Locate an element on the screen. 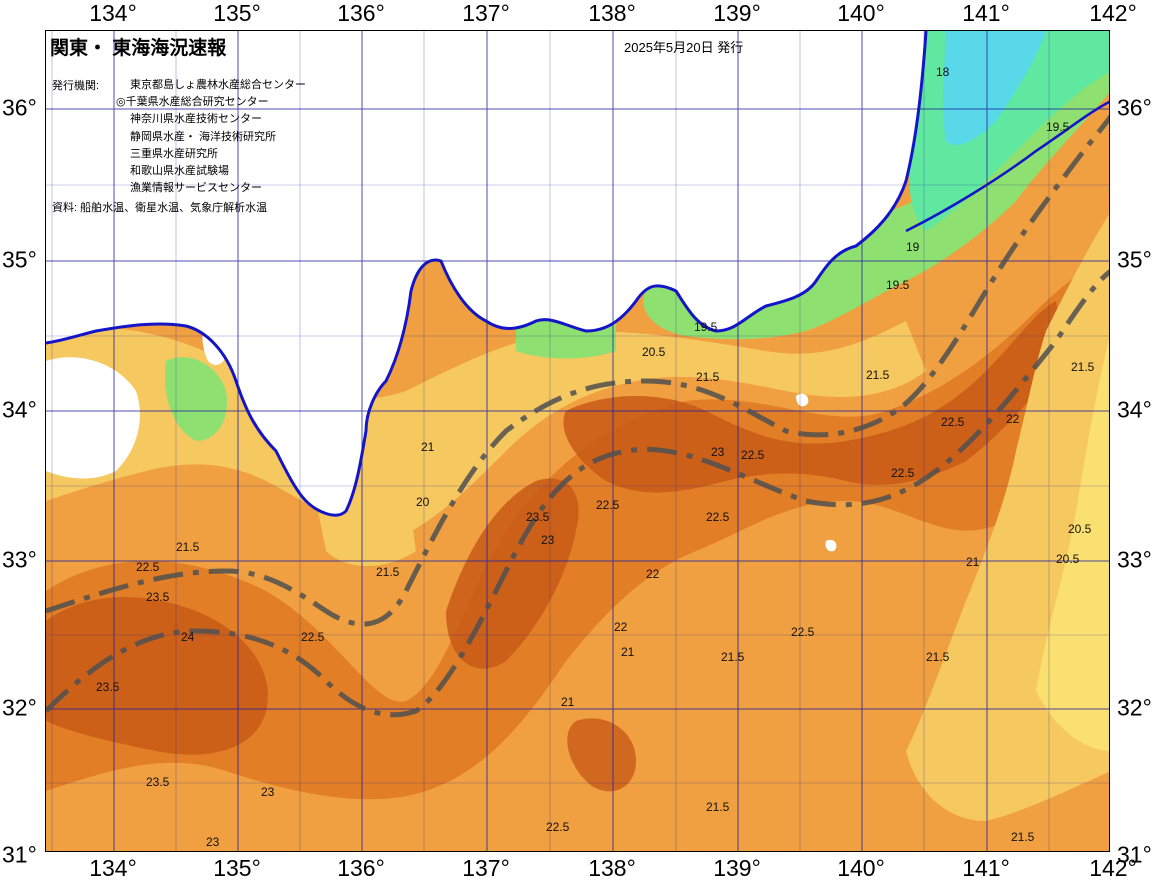  map-title: 関東・ 東海海況速報 is located at coordinates (138, 48).